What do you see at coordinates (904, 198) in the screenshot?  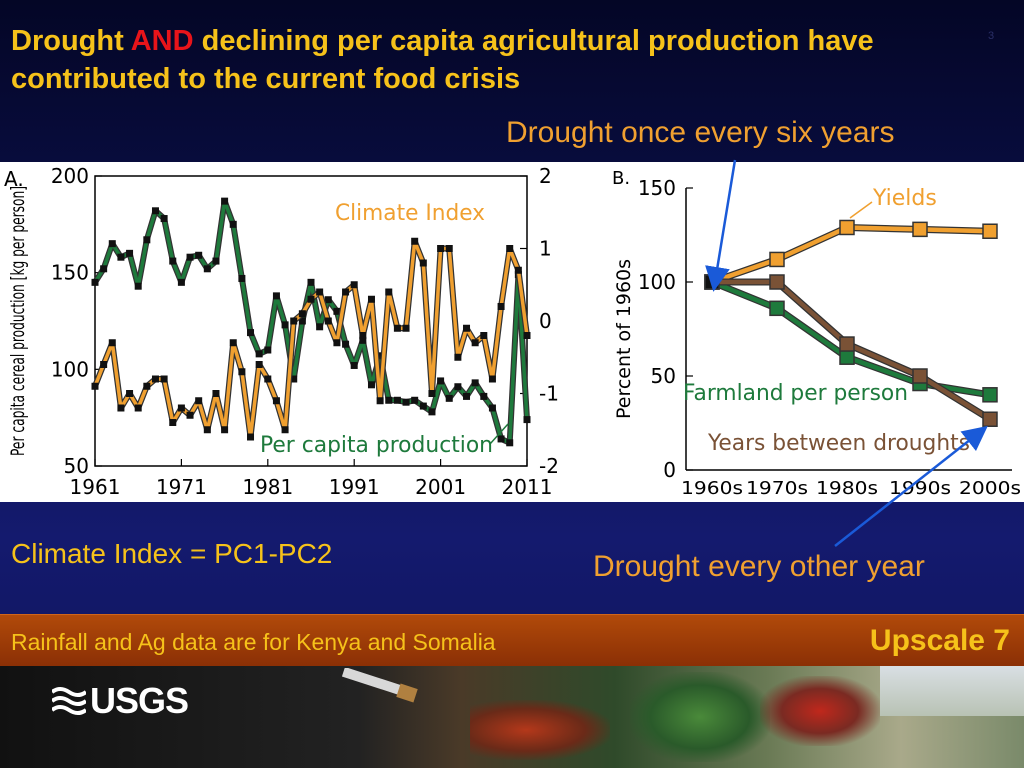 I see `legend-yields: Yields` at bounding box center [904, 198].